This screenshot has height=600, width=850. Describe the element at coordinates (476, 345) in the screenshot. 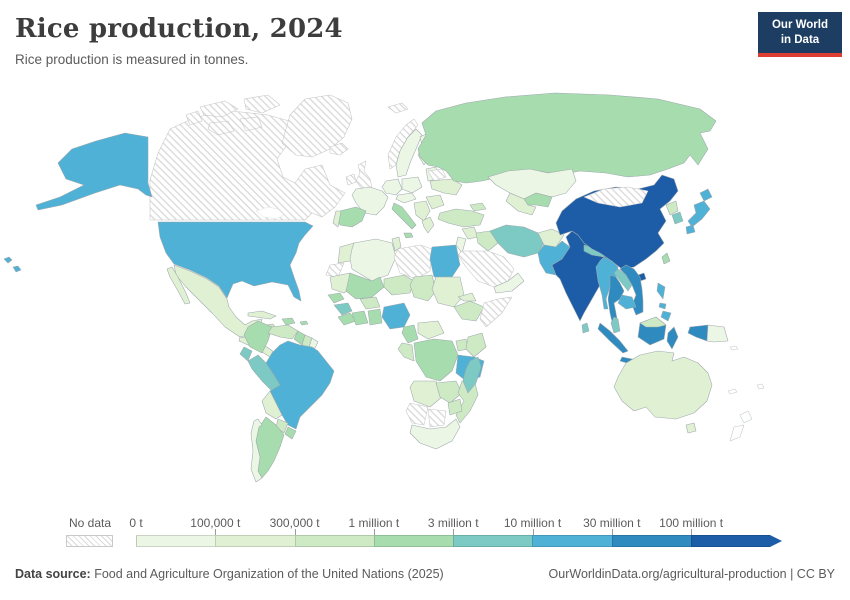

I see `country-kenya` at that location.